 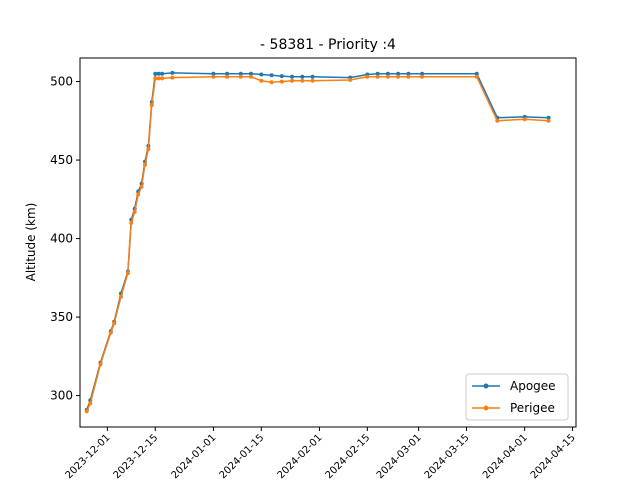 I want to click on x-tick-label: 2024-03-01, so click(x=399, y=456).